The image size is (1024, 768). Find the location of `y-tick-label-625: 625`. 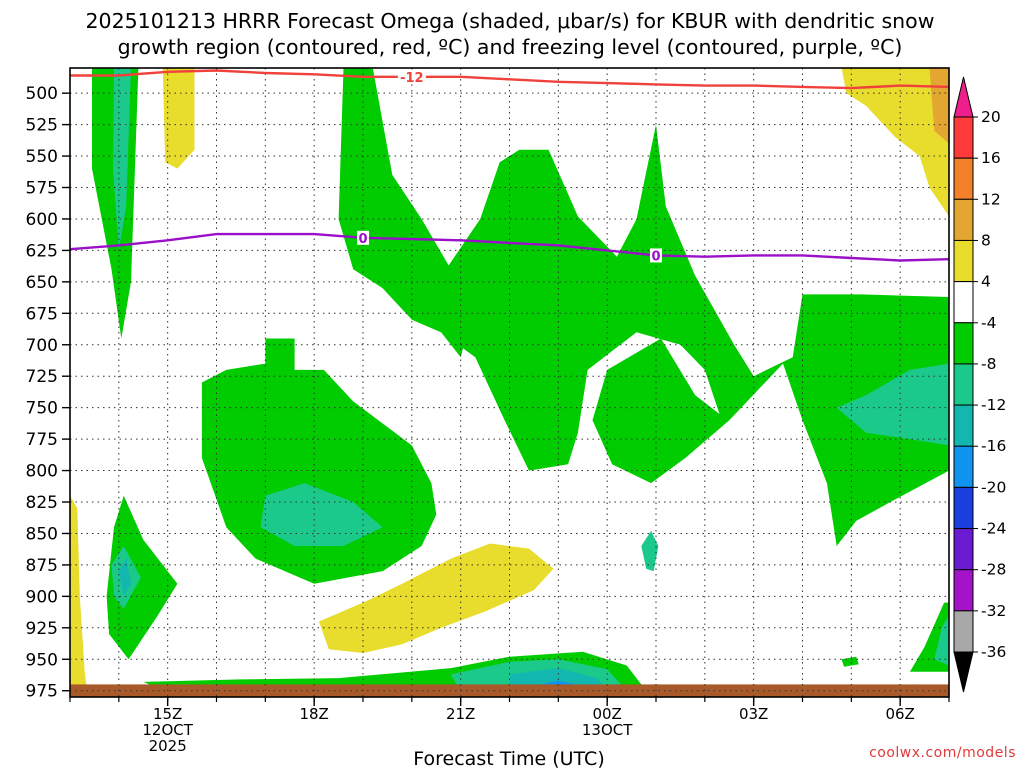

y-tick-label-625: 625 is located at coordinates (42, 251).